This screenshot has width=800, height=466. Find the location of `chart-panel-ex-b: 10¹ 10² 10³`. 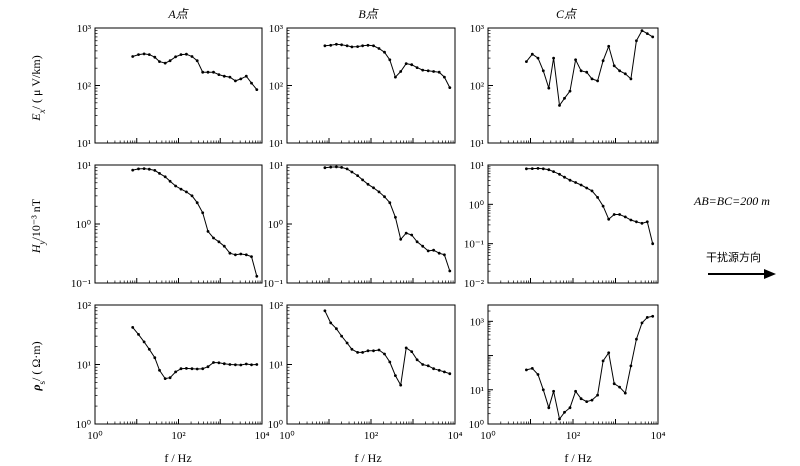

chart-panel-ex-b: 10¹ 10² 10³ is located at coordinates (362, 86).